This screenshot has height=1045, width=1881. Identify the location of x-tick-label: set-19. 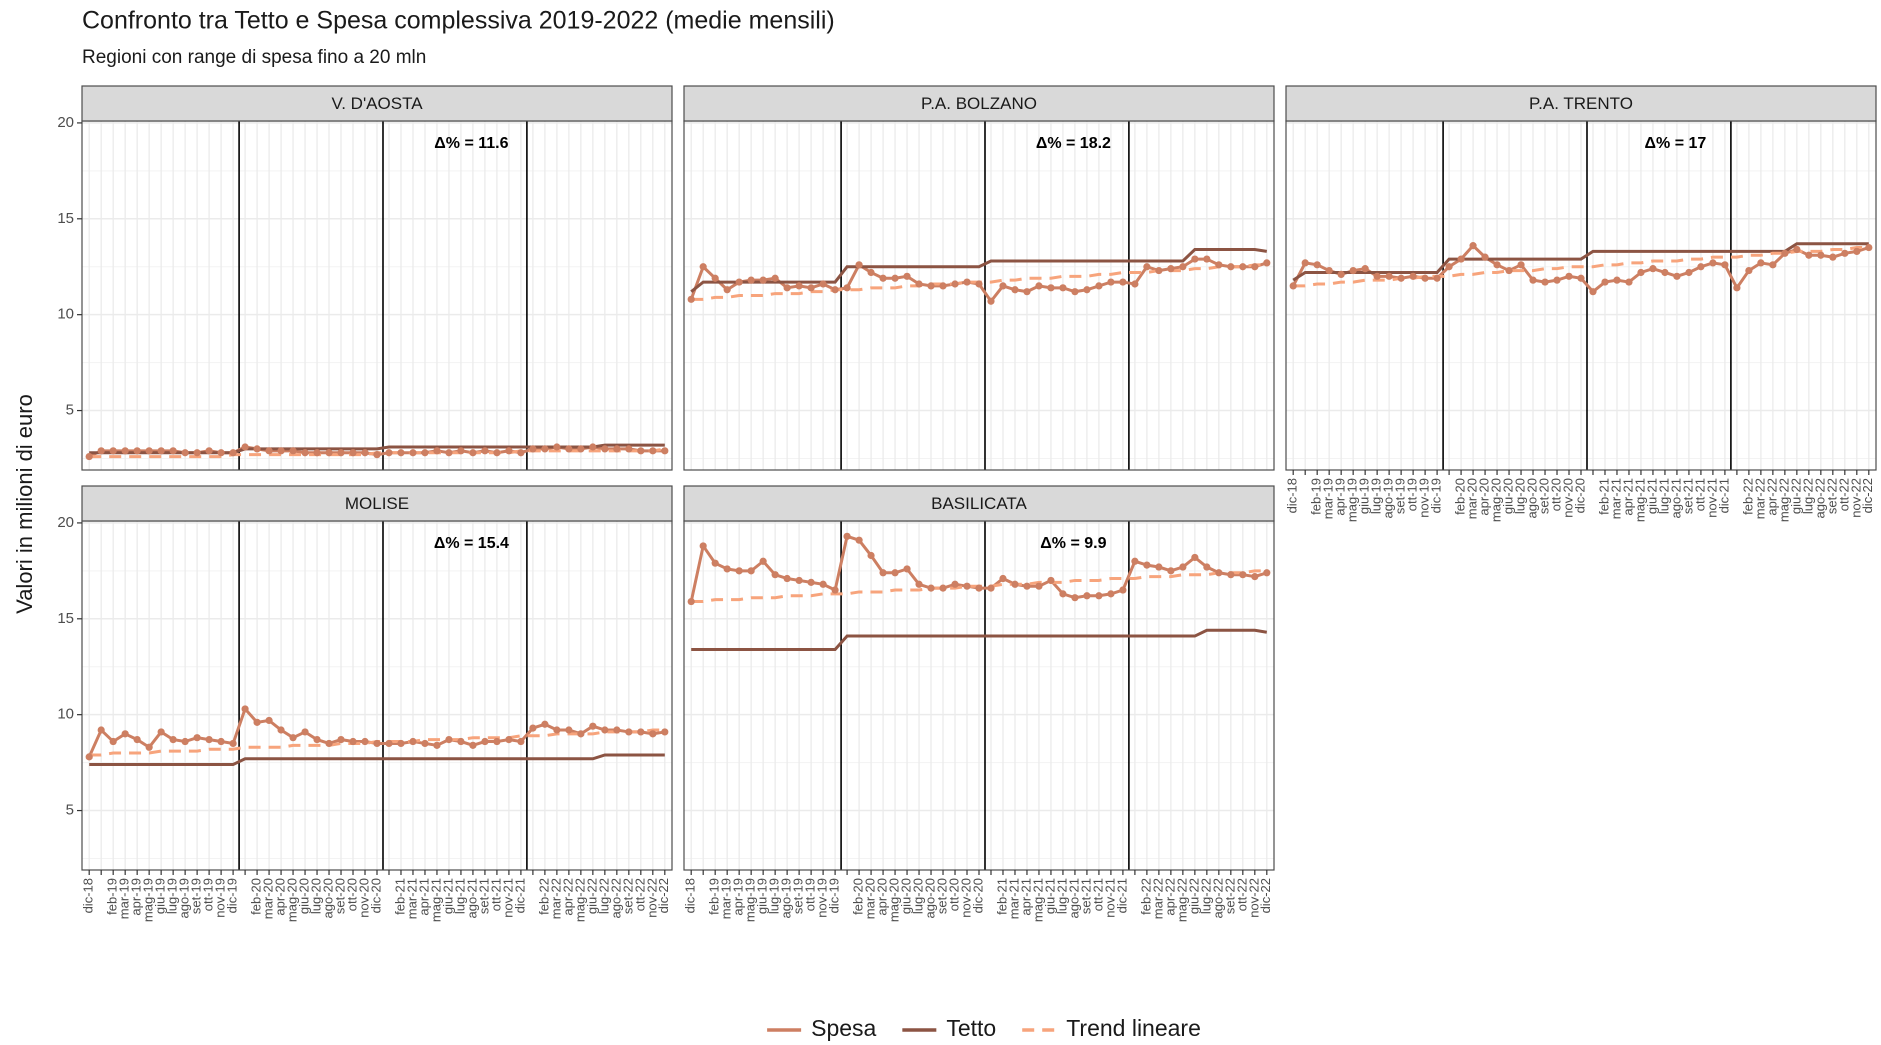
(798, 896).